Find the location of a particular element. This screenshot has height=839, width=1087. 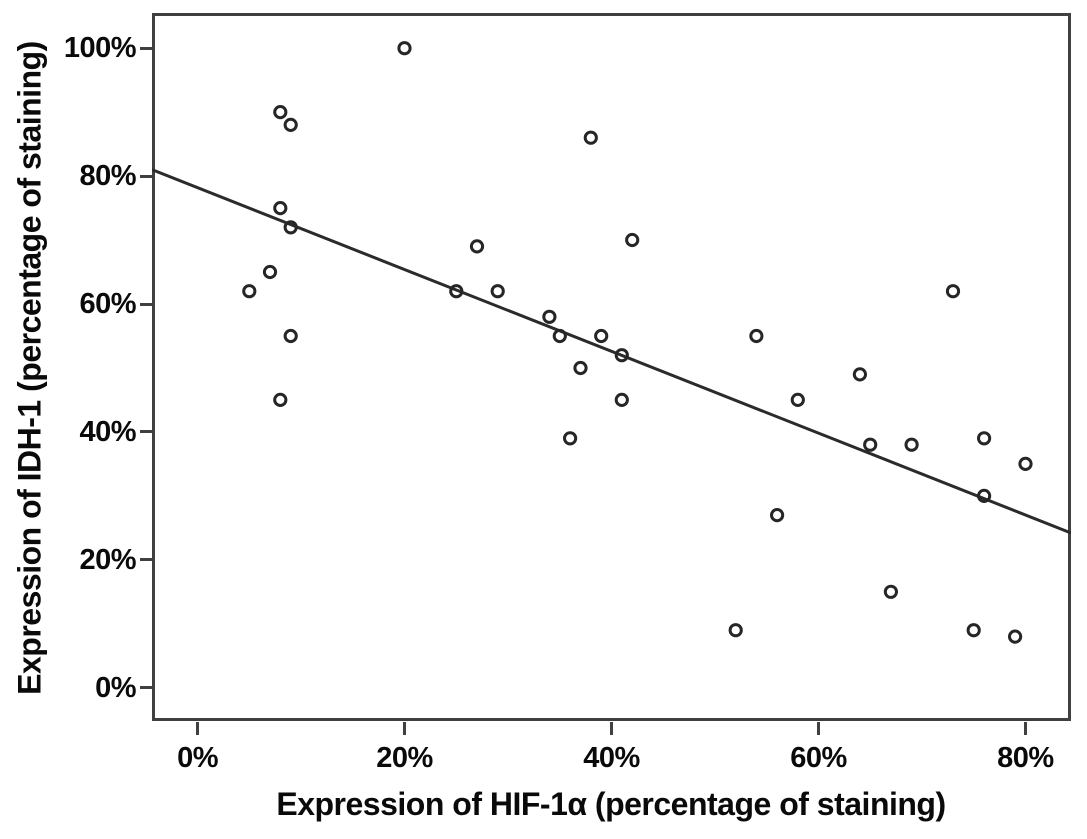

y-tick-label: 100% is located at coordinates (100, 48).